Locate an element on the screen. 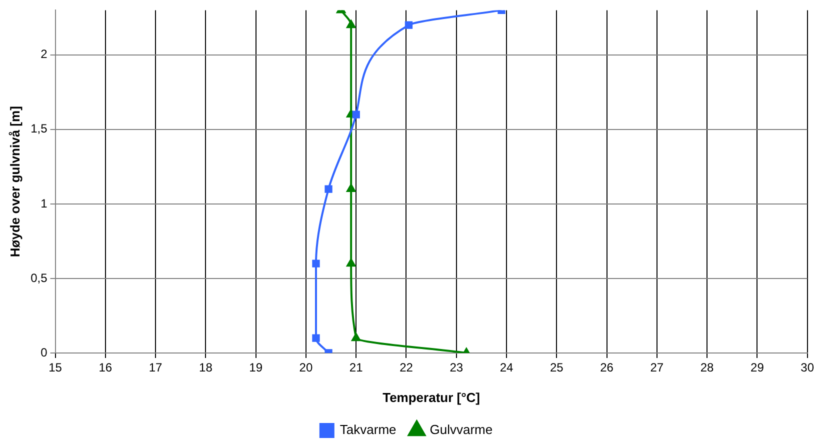 Image resolution: width=817 pixels, height=447 pixels. x-axis-title: Temperatur [°C] is located at coordinates (431, 397).